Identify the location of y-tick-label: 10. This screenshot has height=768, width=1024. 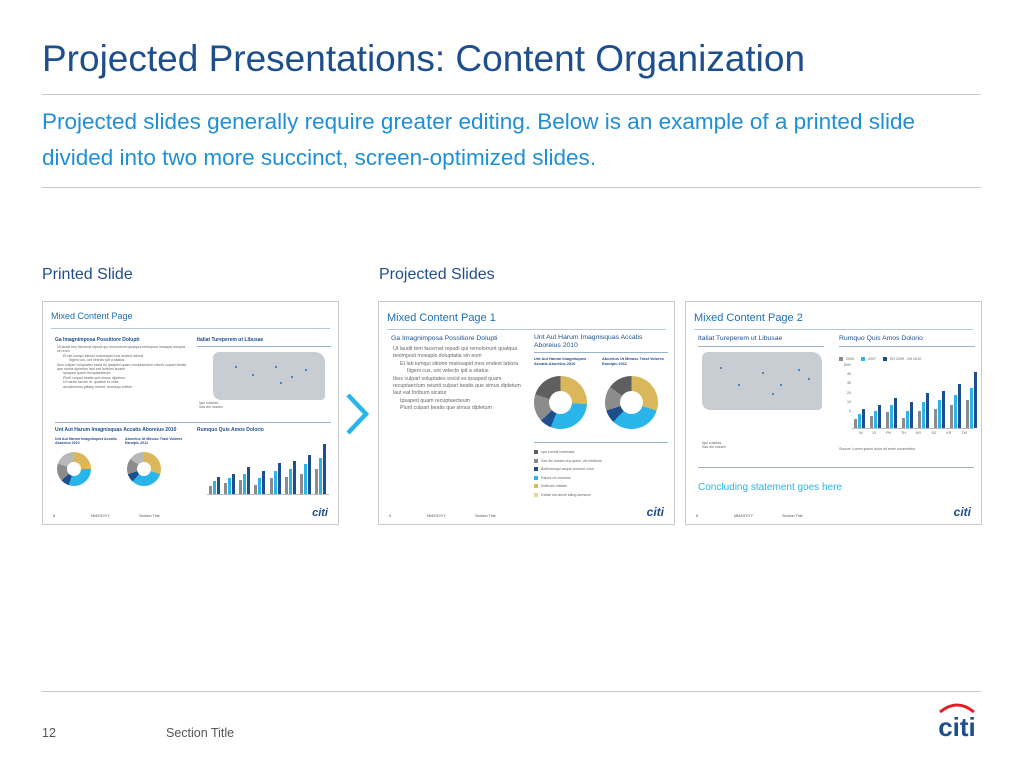
(849, 401).